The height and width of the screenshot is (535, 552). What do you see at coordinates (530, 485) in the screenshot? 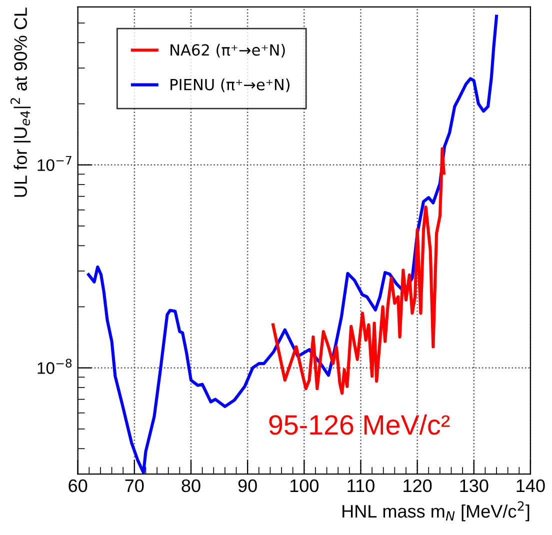
I see `x-tick-label: 140` at bounding box center [530, 485].